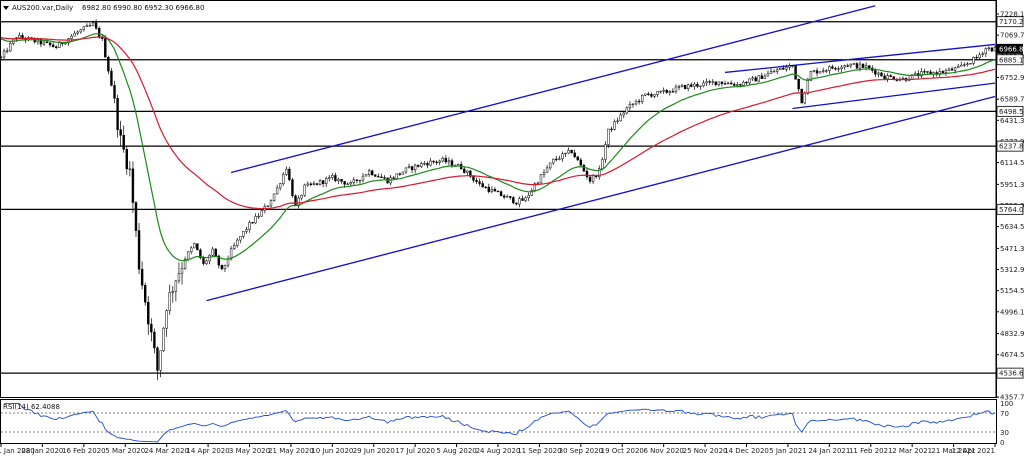 This screenshot has width=1024, height=456. What do you see at coordinates (1012, 291) in the screenshot?
I see `price-tick-label: 5154.50` at bounding box center [1012, 291].